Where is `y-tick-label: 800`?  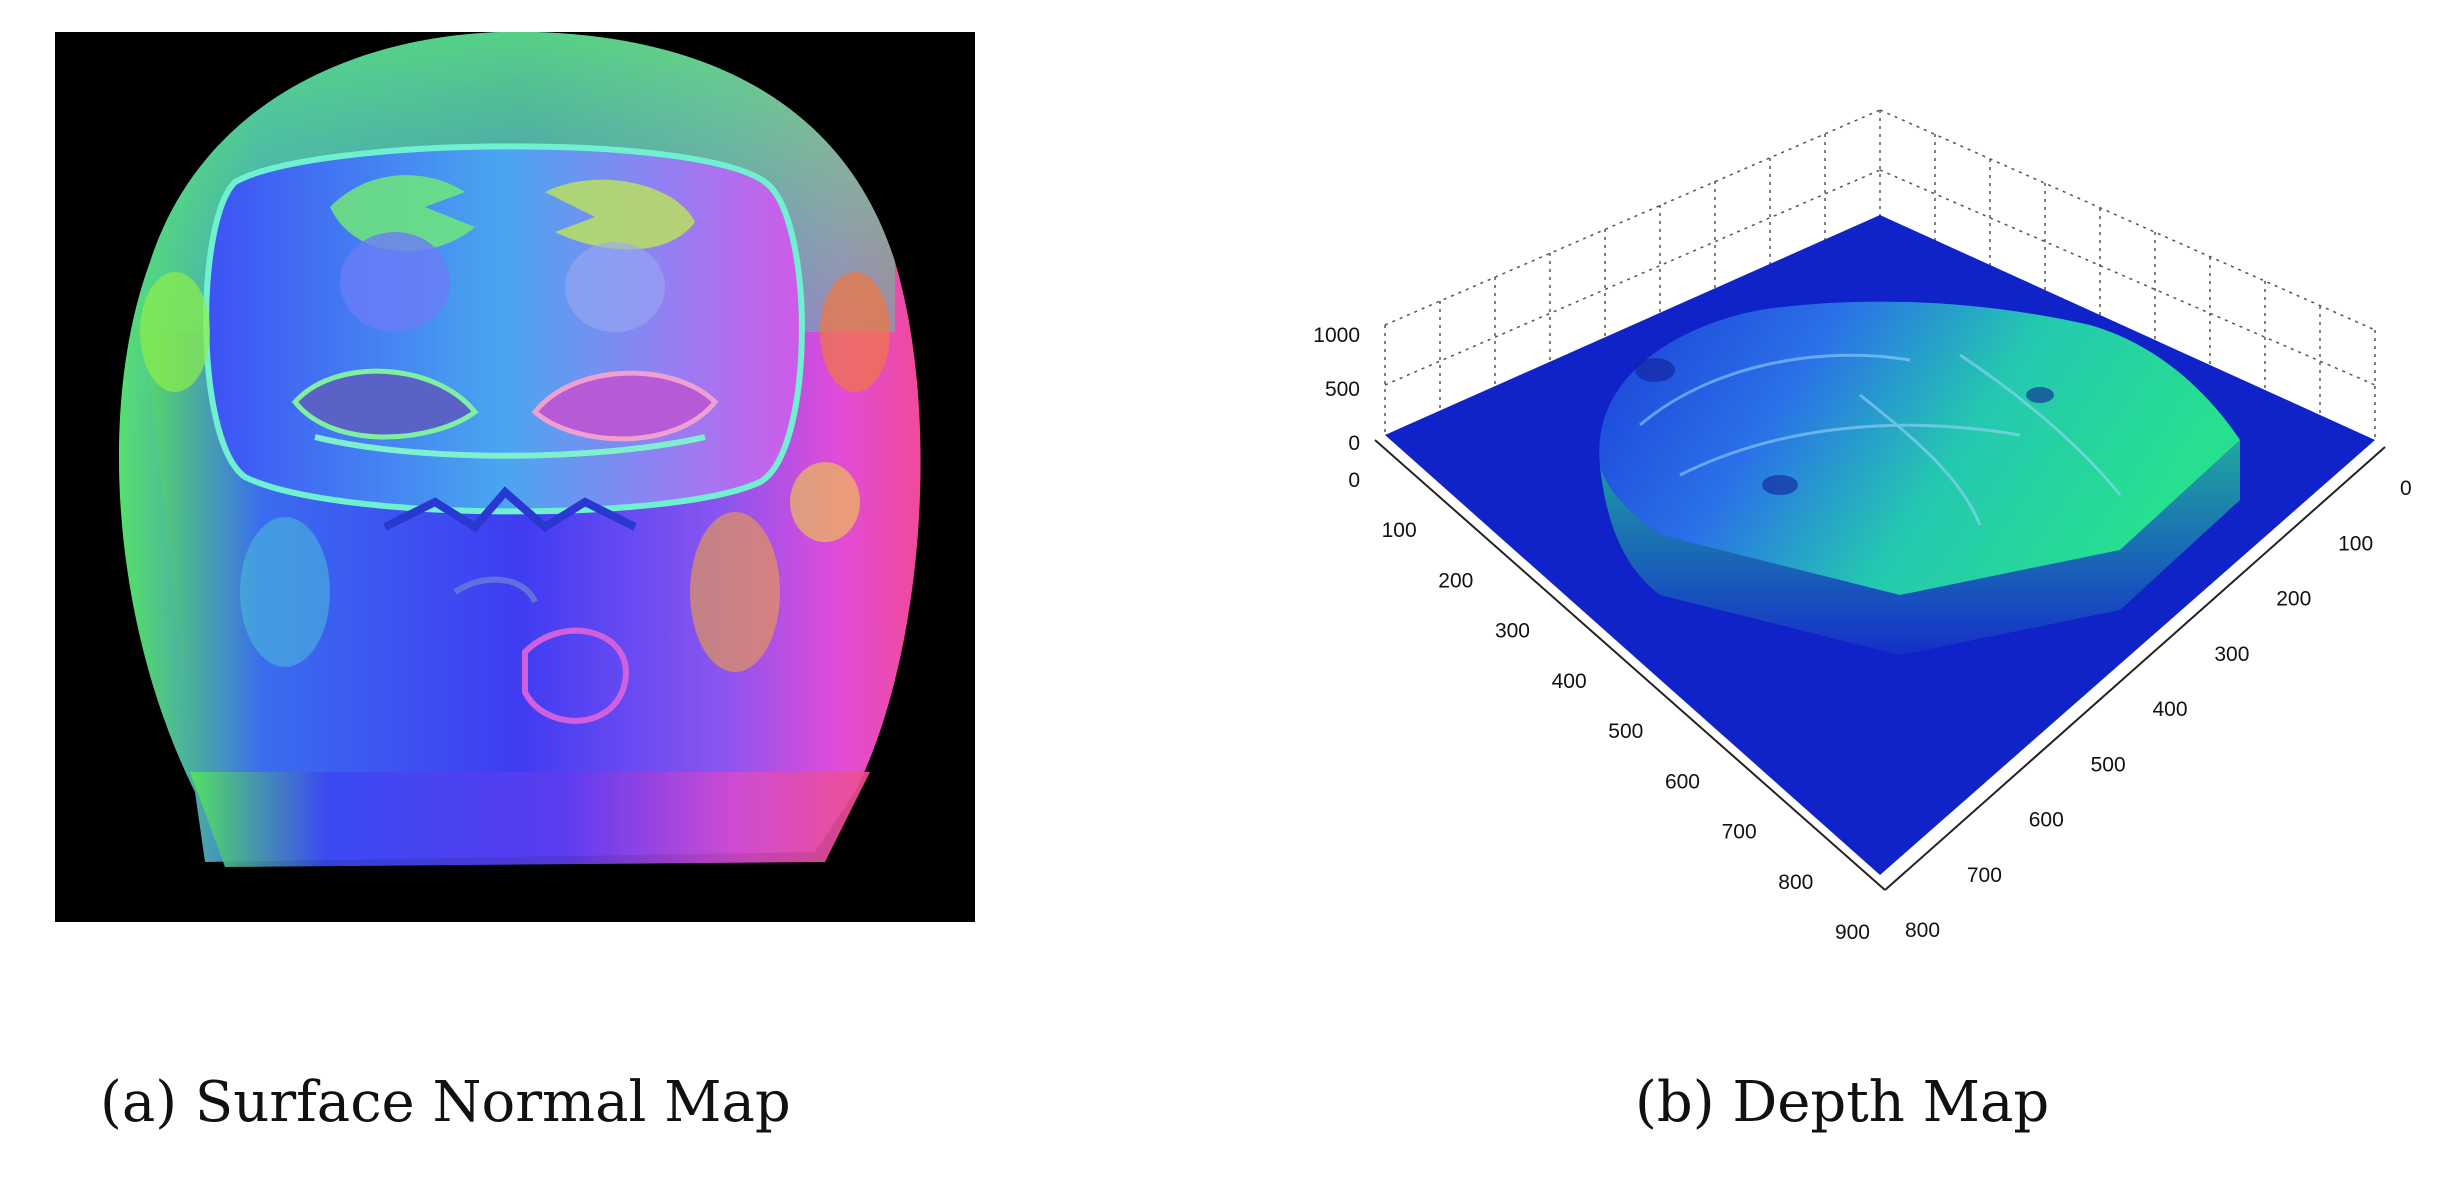 y-tick-label: 800 is located at coordinates (1795, 882).